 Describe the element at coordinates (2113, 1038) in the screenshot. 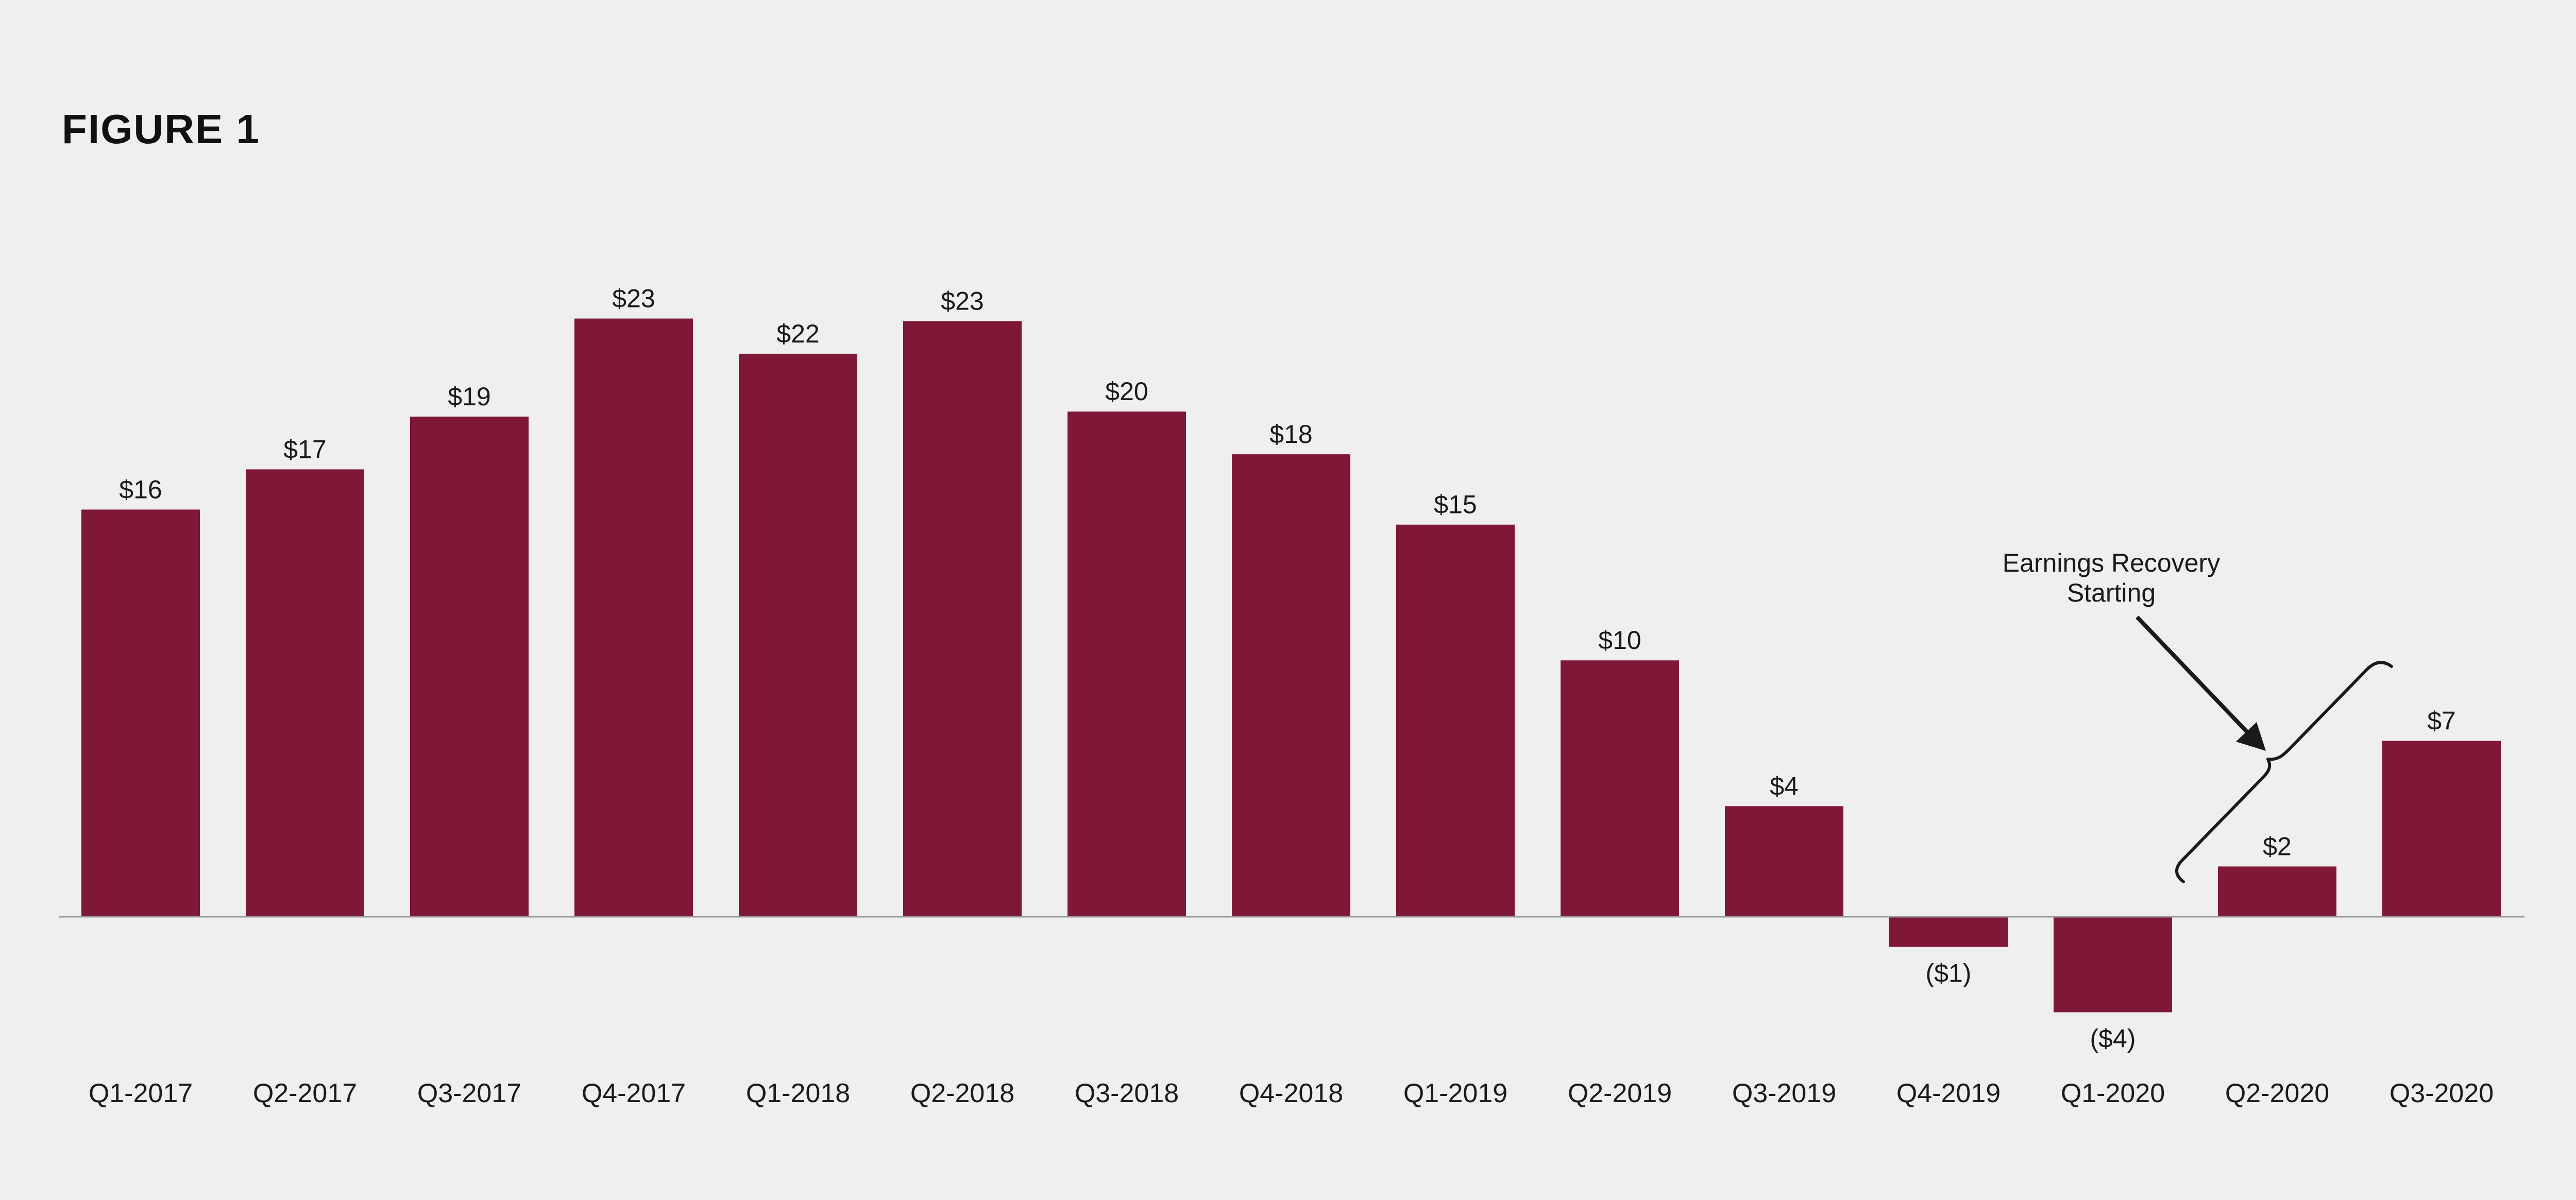

I see `data-label-q1-2020: ($4)` at that location.